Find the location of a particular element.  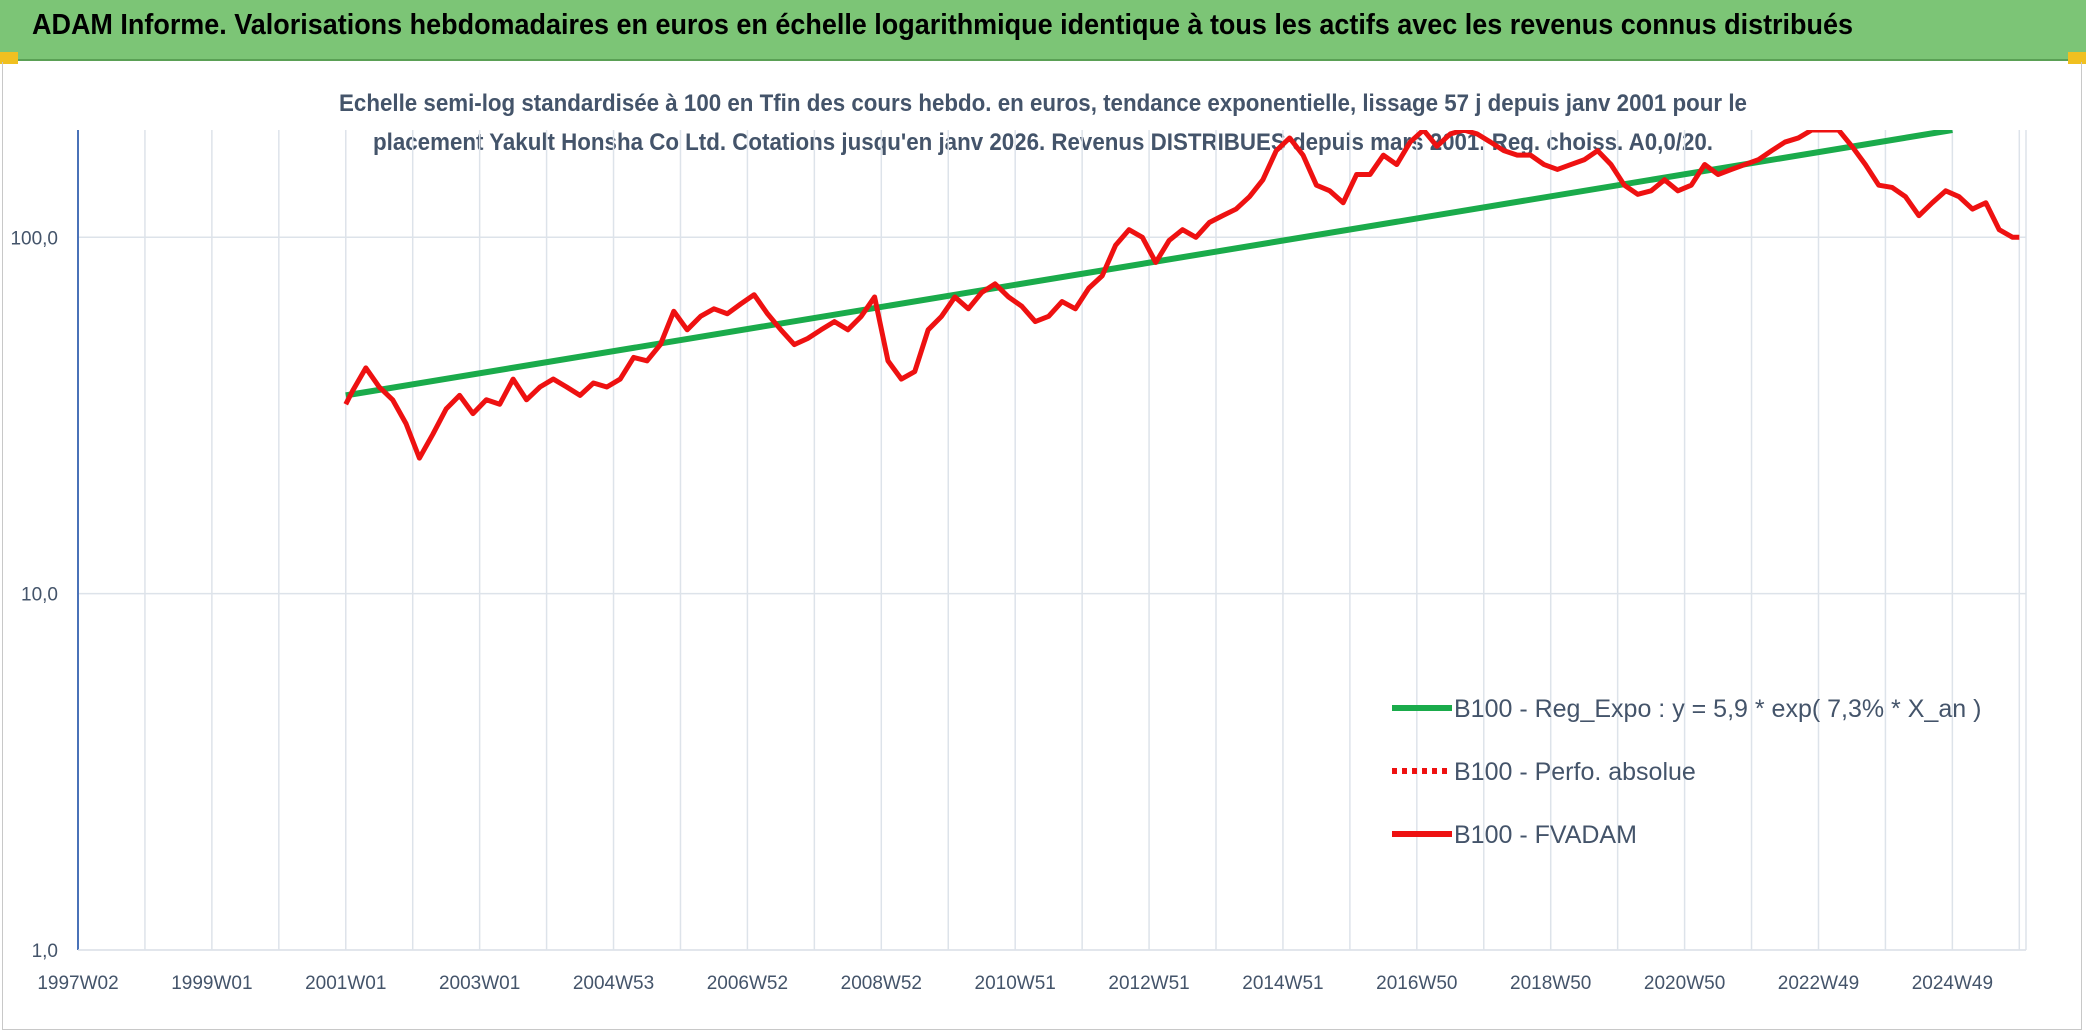

x-tick-label: 2004W53 is located at coordinates (613, 983).